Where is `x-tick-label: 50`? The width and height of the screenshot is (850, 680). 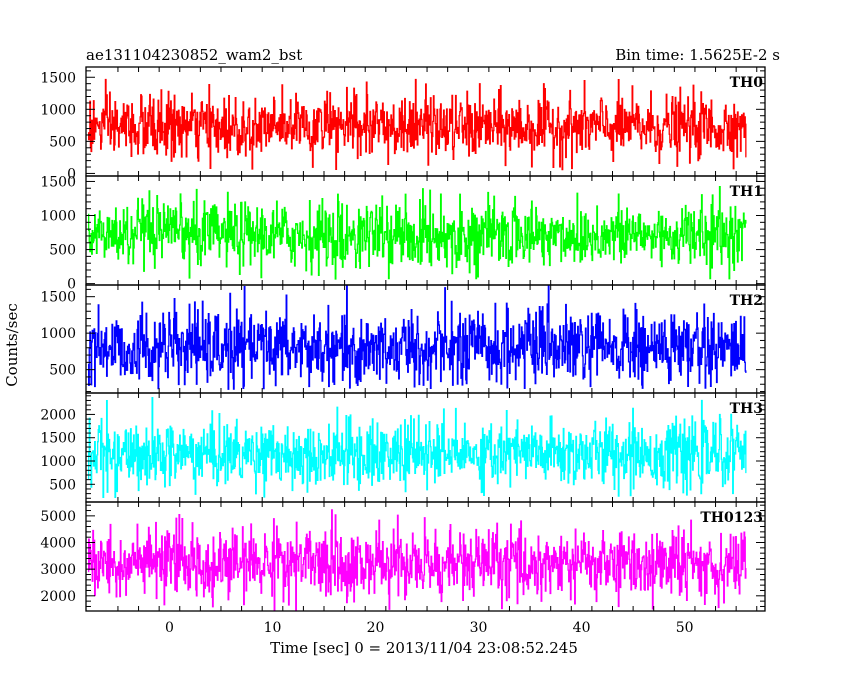 x-tick-label: 50 is located at coordinates (685, 628).